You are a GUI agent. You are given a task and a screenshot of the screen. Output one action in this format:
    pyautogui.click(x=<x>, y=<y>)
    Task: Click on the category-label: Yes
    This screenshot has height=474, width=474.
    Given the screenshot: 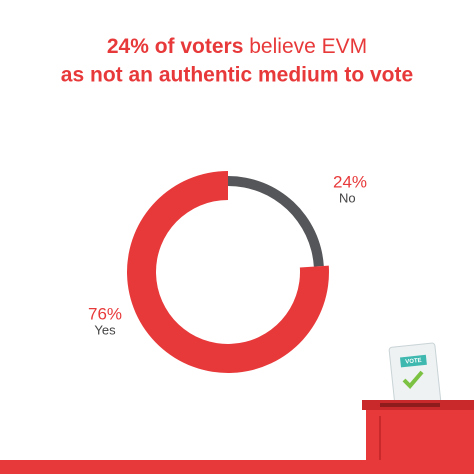 What is the action you would take?
    pyautogui.click(x=105, y=329)
    